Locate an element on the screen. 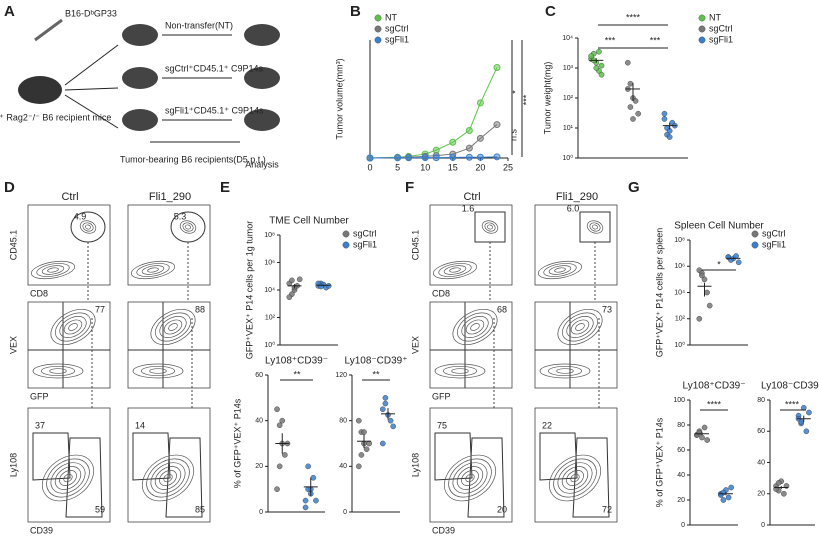 This screenshot has height=548, width=819. panel-label: C is located at coordinates (550, 11).